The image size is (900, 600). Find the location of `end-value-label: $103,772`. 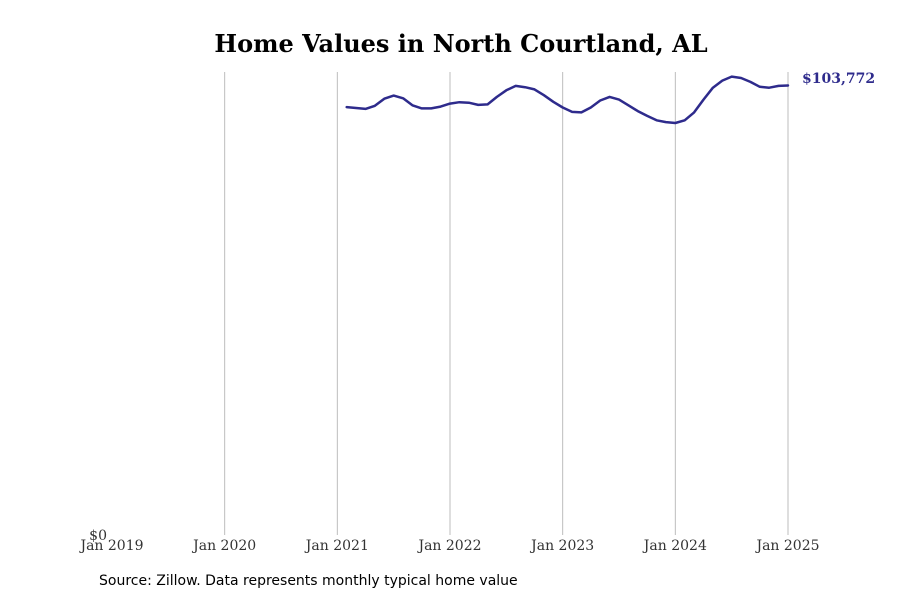

end-value-label: $103,772 is located at coordinates (838, 79).